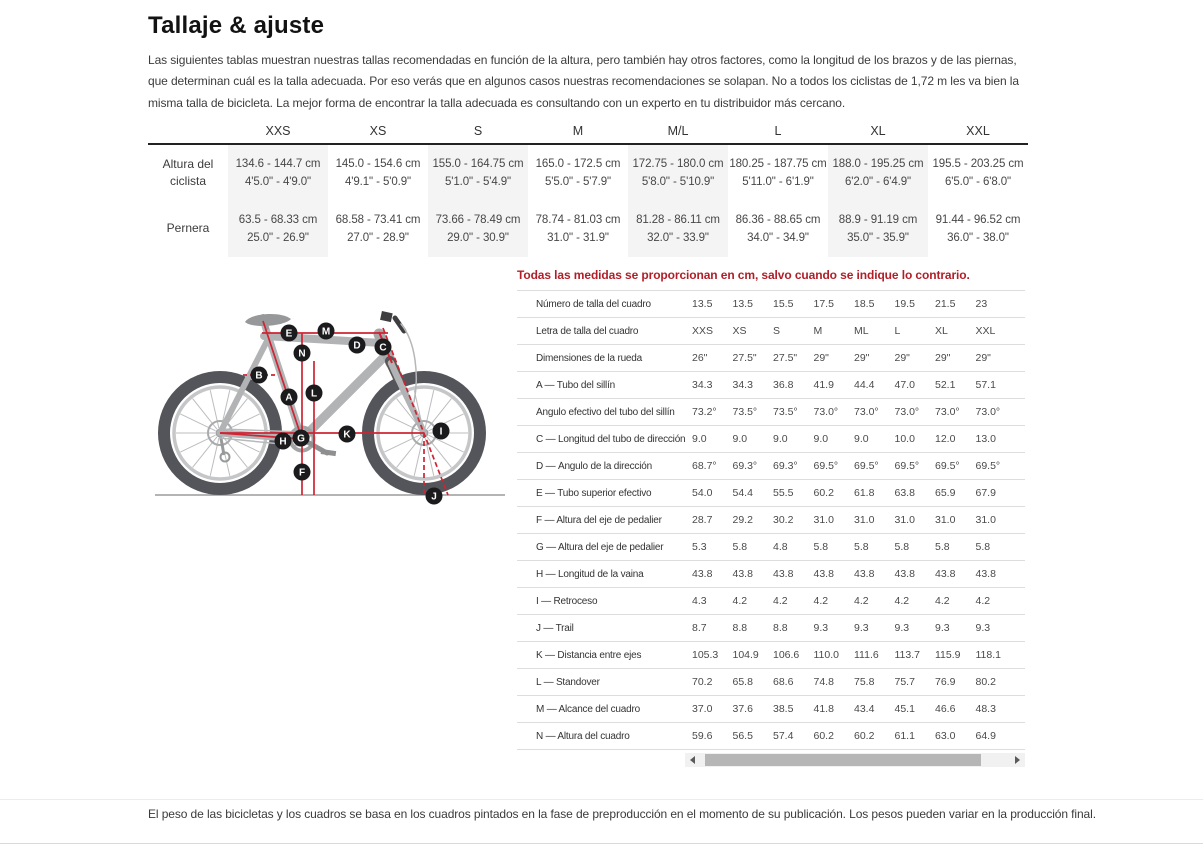 Image resolution: width=1203 pixels, height=846 pixels. Describe the element at coordinates (823, 385) in the screenshot. I see `geometry-value: 41.9` at that location.